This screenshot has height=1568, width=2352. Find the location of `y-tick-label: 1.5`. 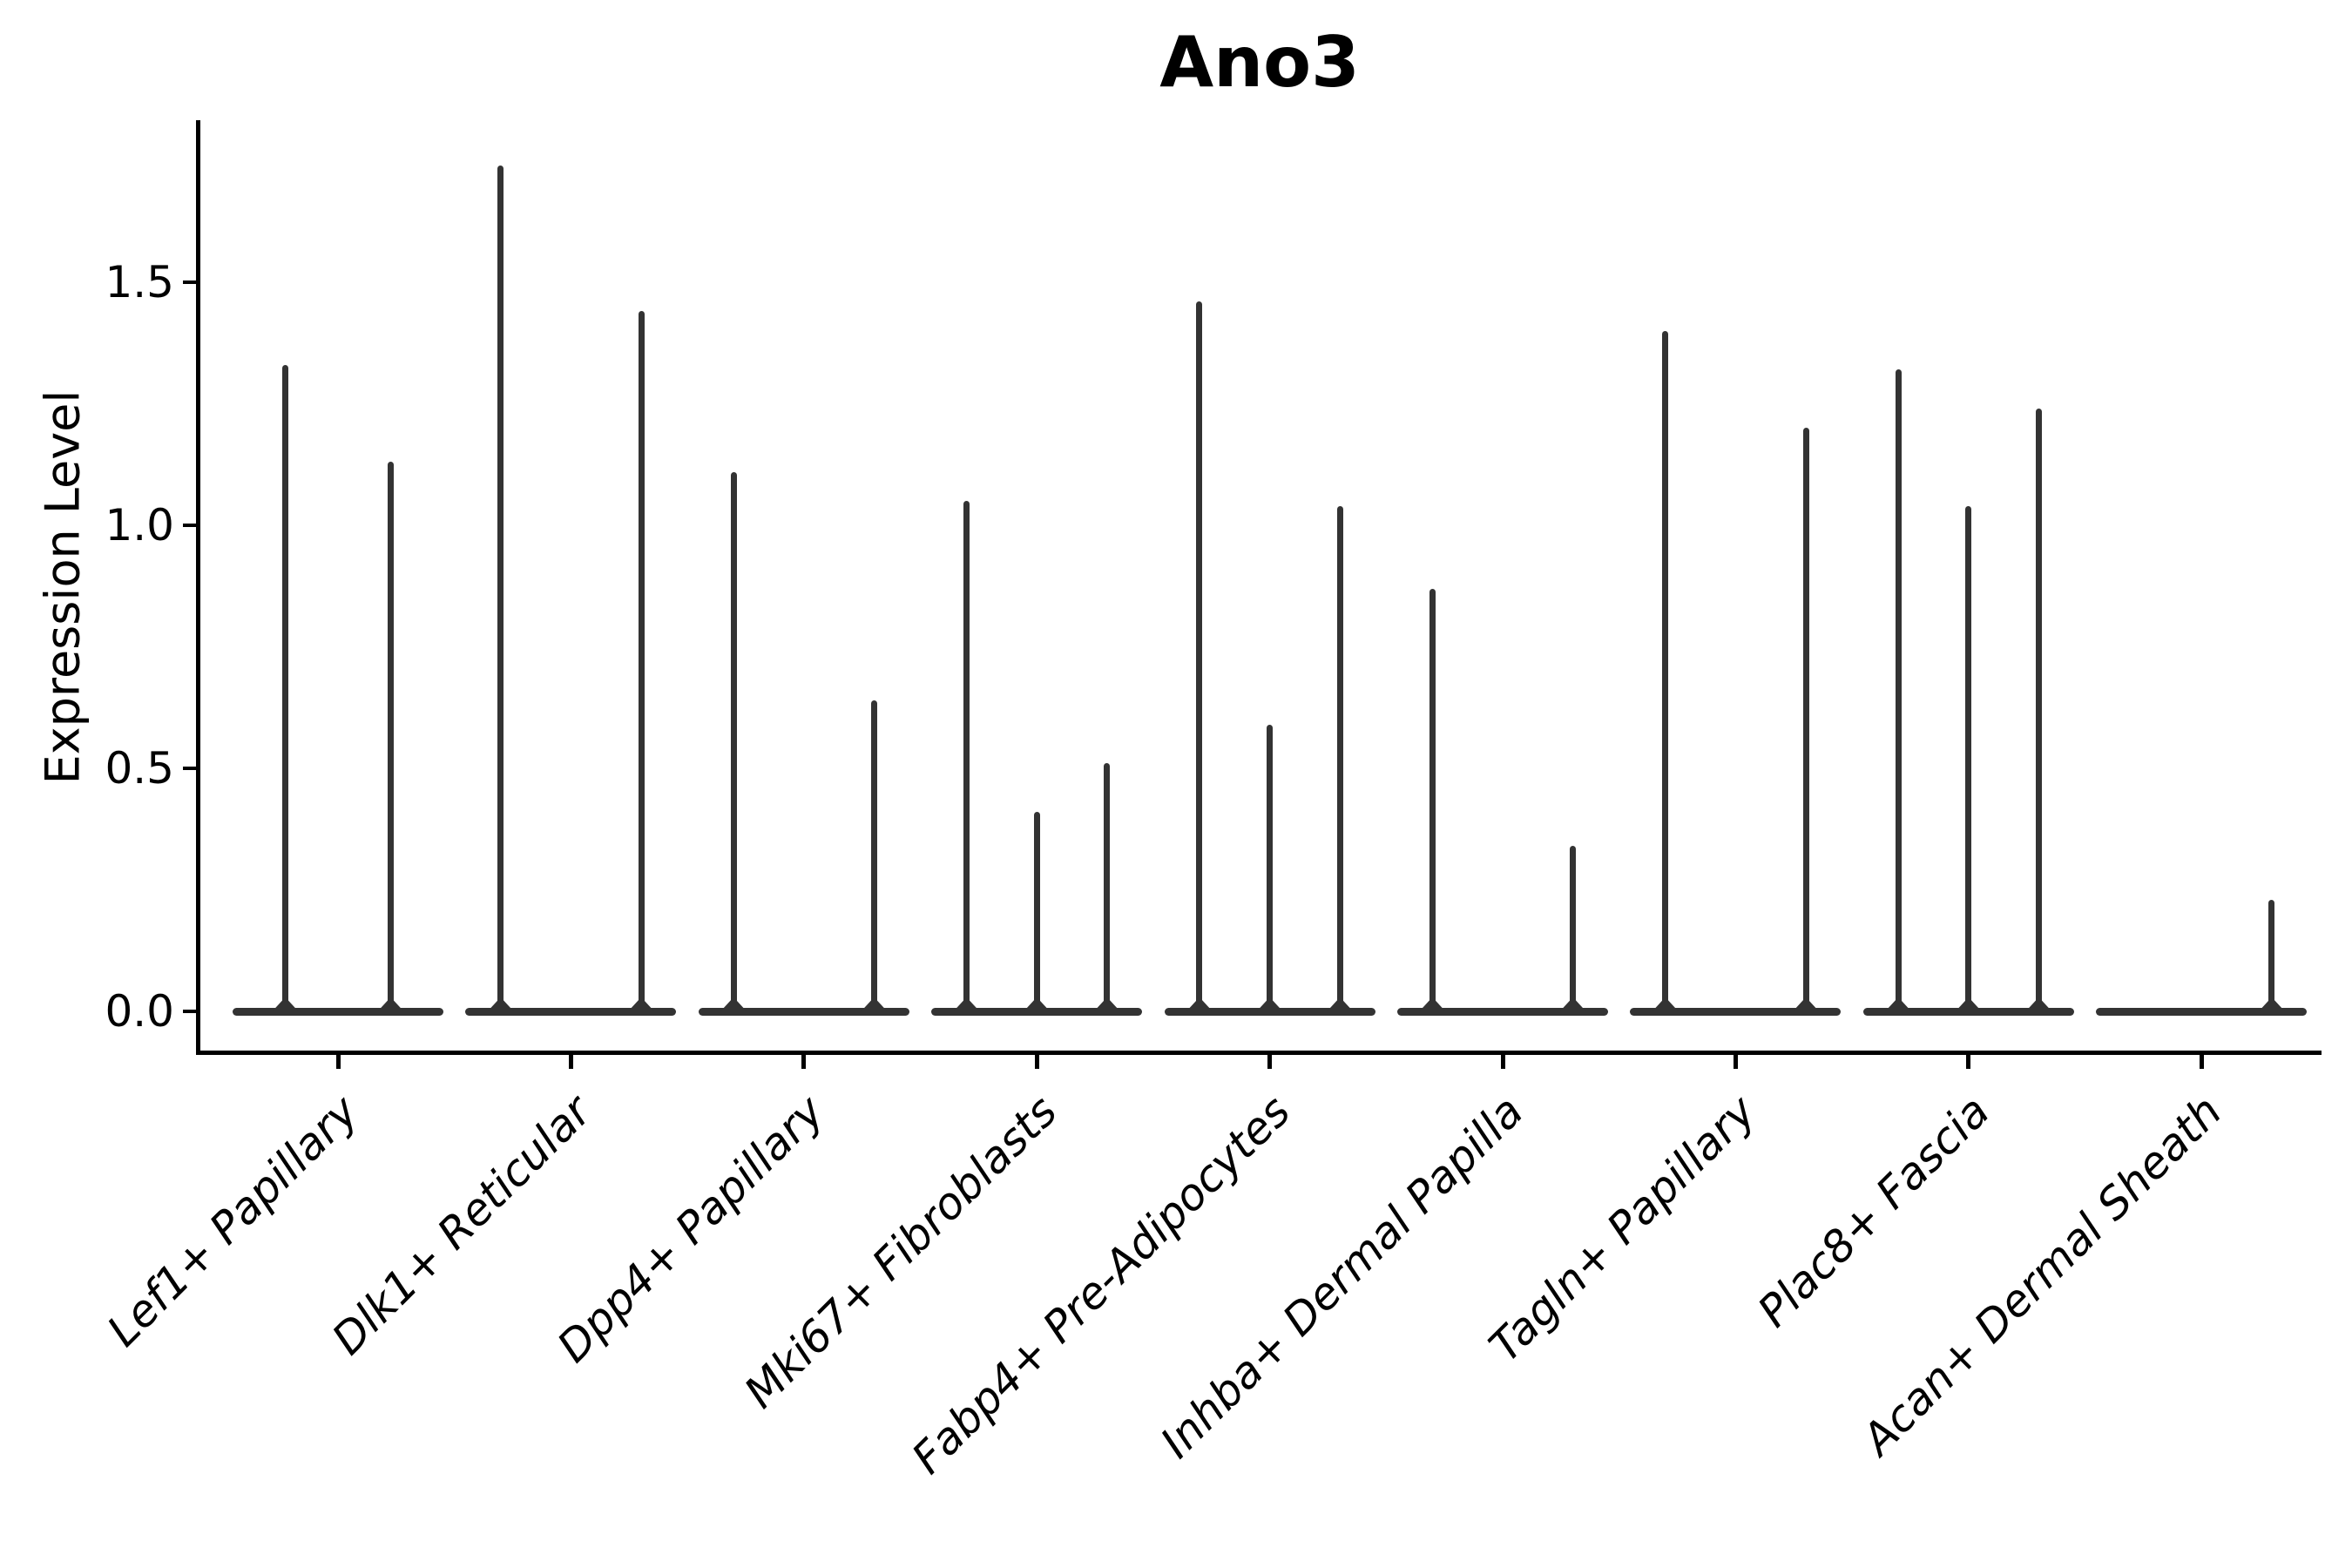

y-tick-label: 1.5 is located at coordinates (139, 282).